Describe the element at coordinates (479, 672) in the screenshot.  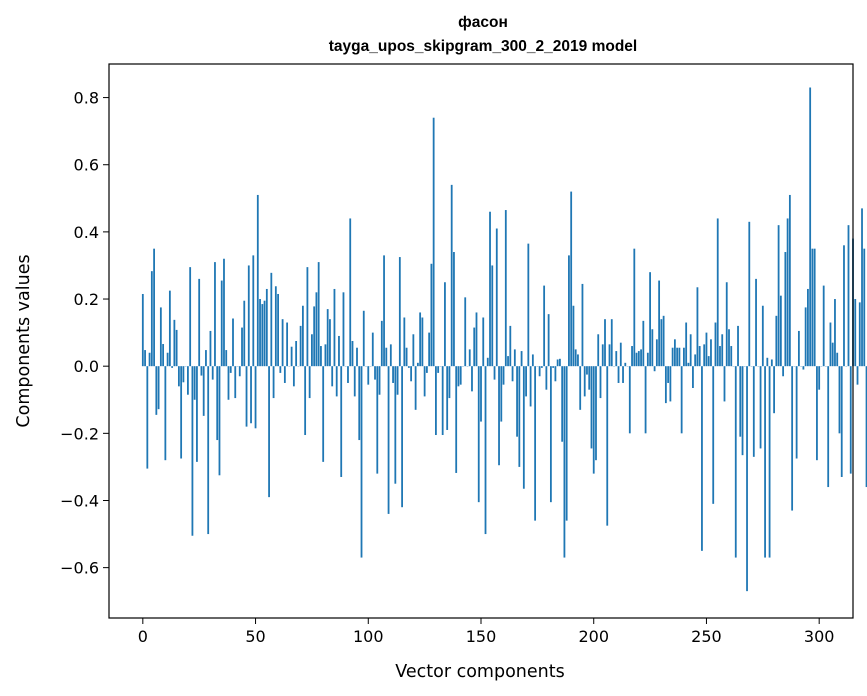
I see `x-axis-label: Vector components` at that location.